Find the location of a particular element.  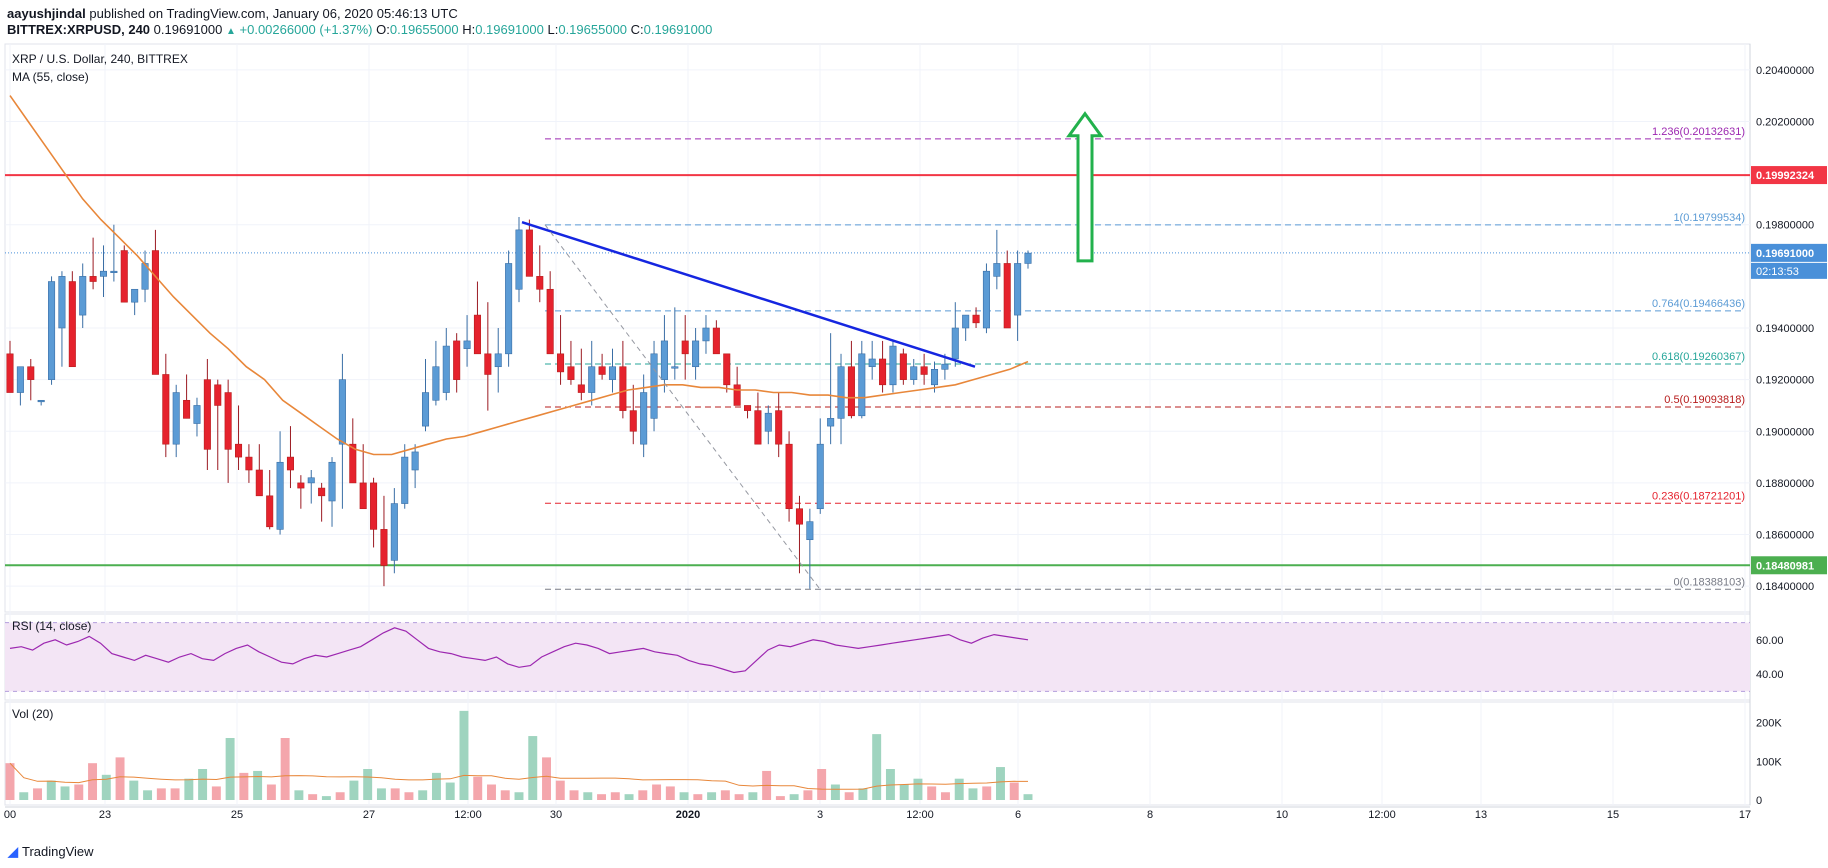

y-tick-label: 0.18800000 is located at coordinates (1785, 484).